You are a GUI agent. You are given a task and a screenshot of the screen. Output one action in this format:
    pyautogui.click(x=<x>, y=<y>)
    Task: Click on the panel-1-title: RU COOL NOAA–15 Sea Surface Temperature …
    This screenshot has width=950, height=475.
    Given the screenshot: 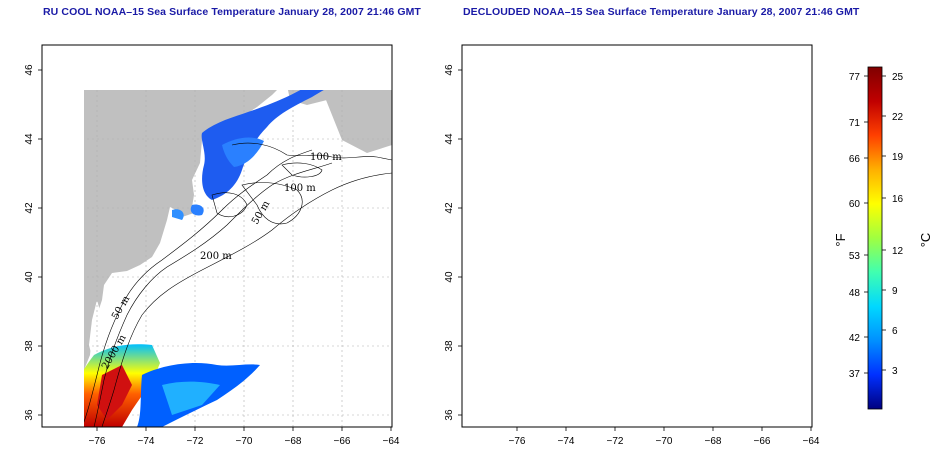 What is the action you would take?
    pyautogui.click(x=232, y=12)
    